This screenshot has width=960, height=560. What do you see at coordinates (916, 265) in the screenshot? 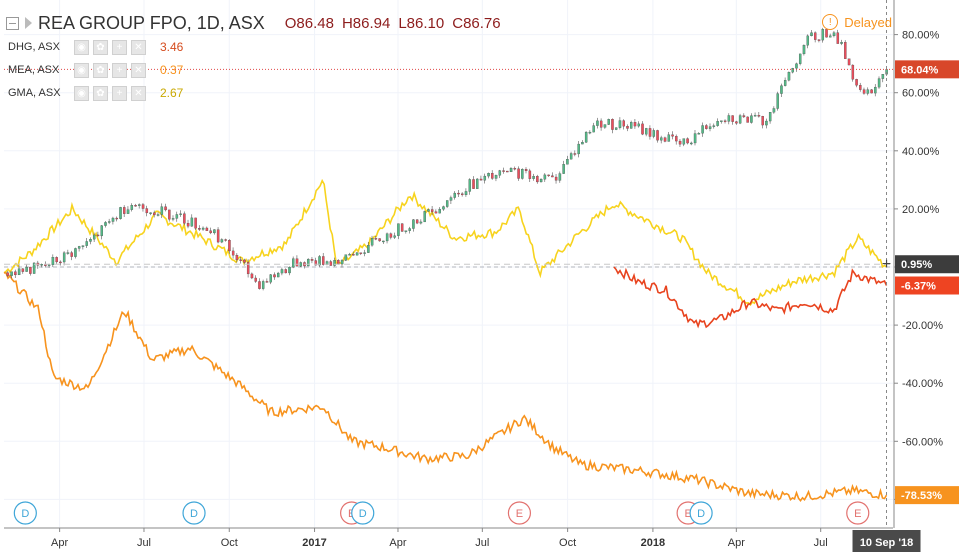
I see `price-label: 0.95%` at bounding box center [916, 265].